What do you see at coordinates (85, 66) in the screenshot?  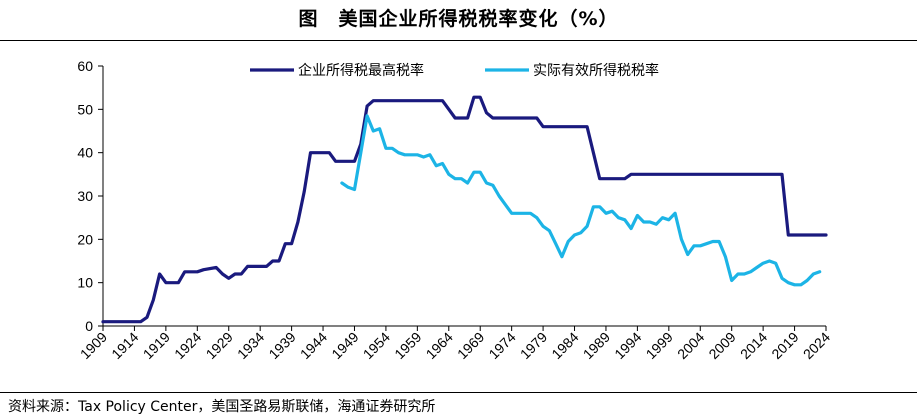 I see `y-tick-label: 60` at bounding box center [85, 66].